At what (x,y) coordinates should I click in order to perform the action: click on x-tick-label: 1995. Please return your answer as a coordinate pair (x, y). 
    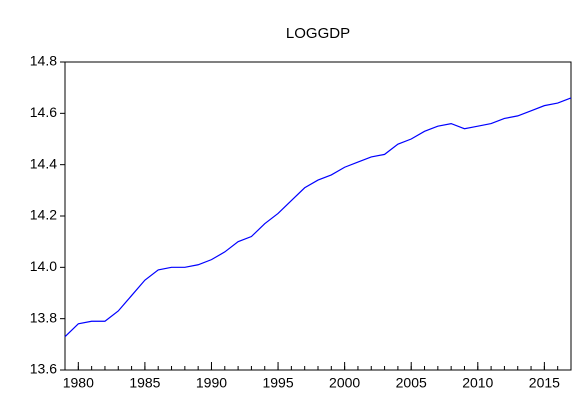
    Looking at the image, I should click on (277, 383).